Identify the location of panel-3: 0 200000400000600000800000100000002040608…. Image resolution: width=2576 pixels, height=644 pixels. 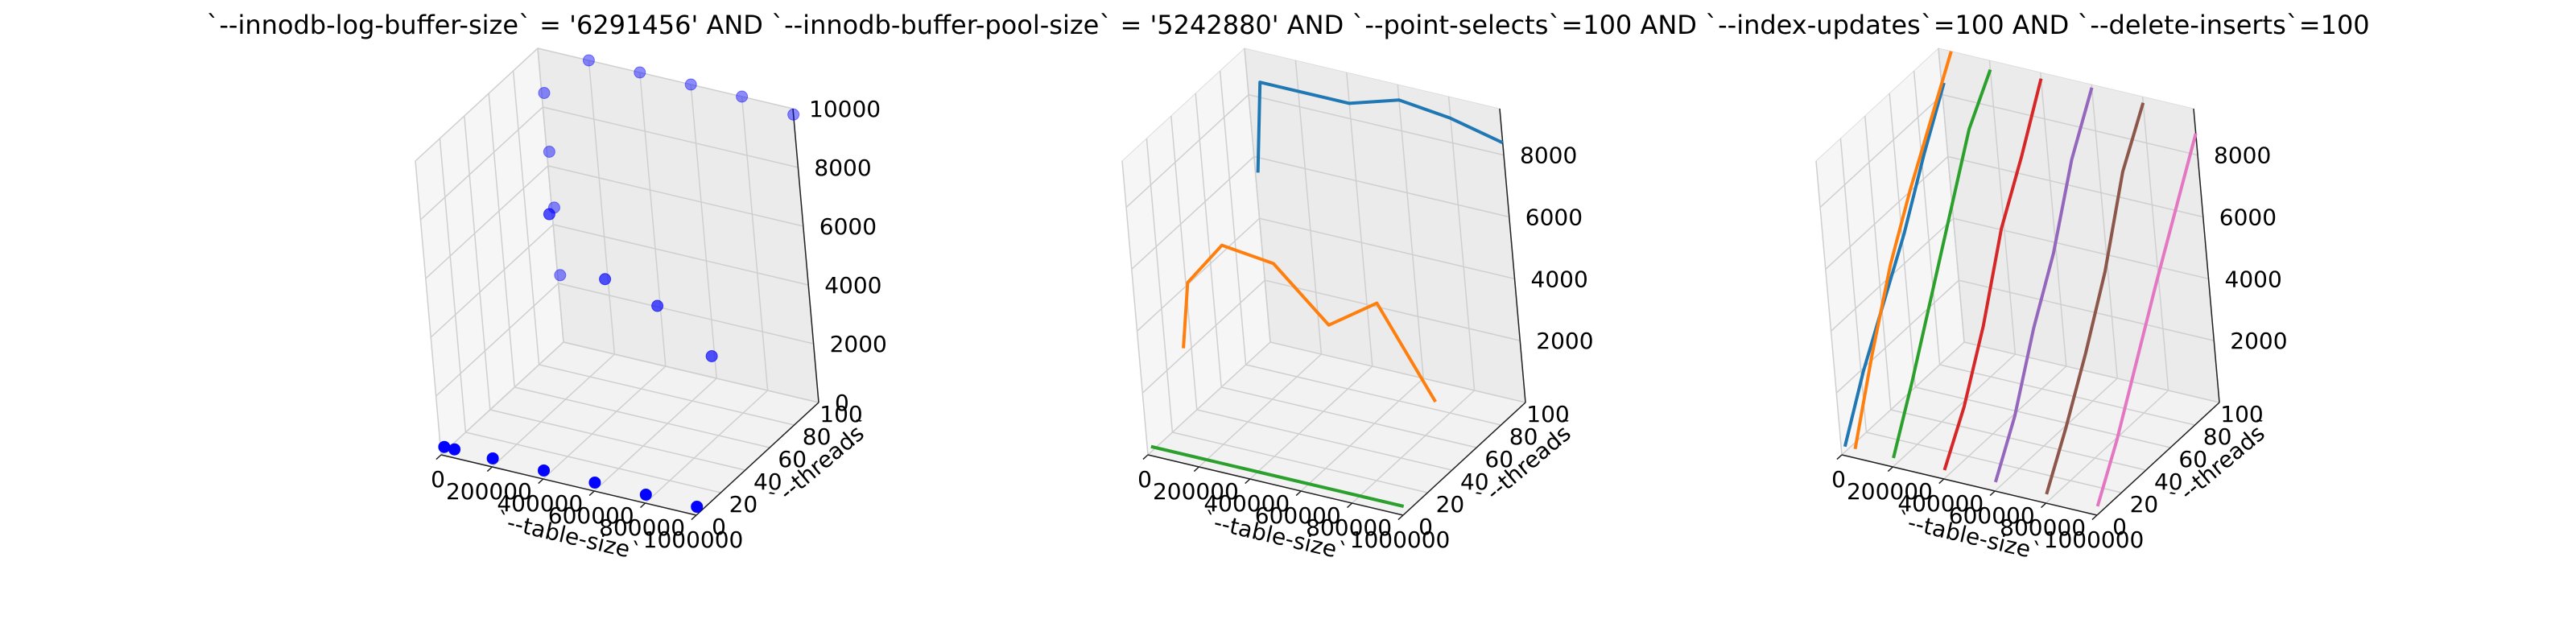
(2051, 306).